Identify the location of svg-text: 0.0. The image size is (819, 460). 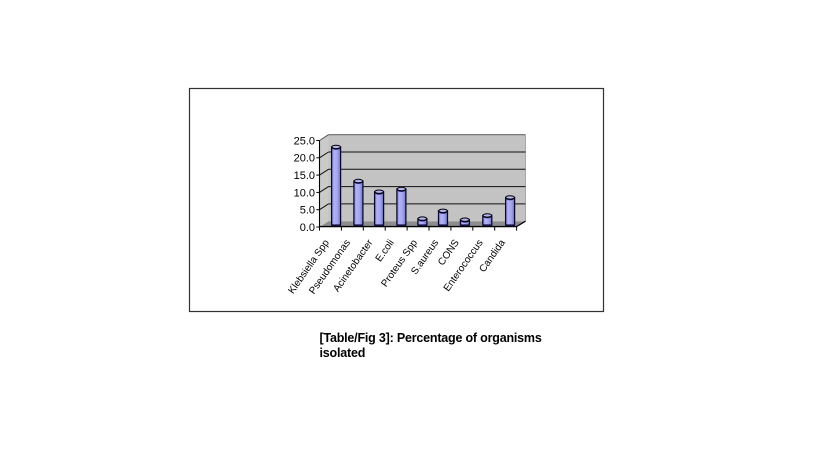
(307, 228).